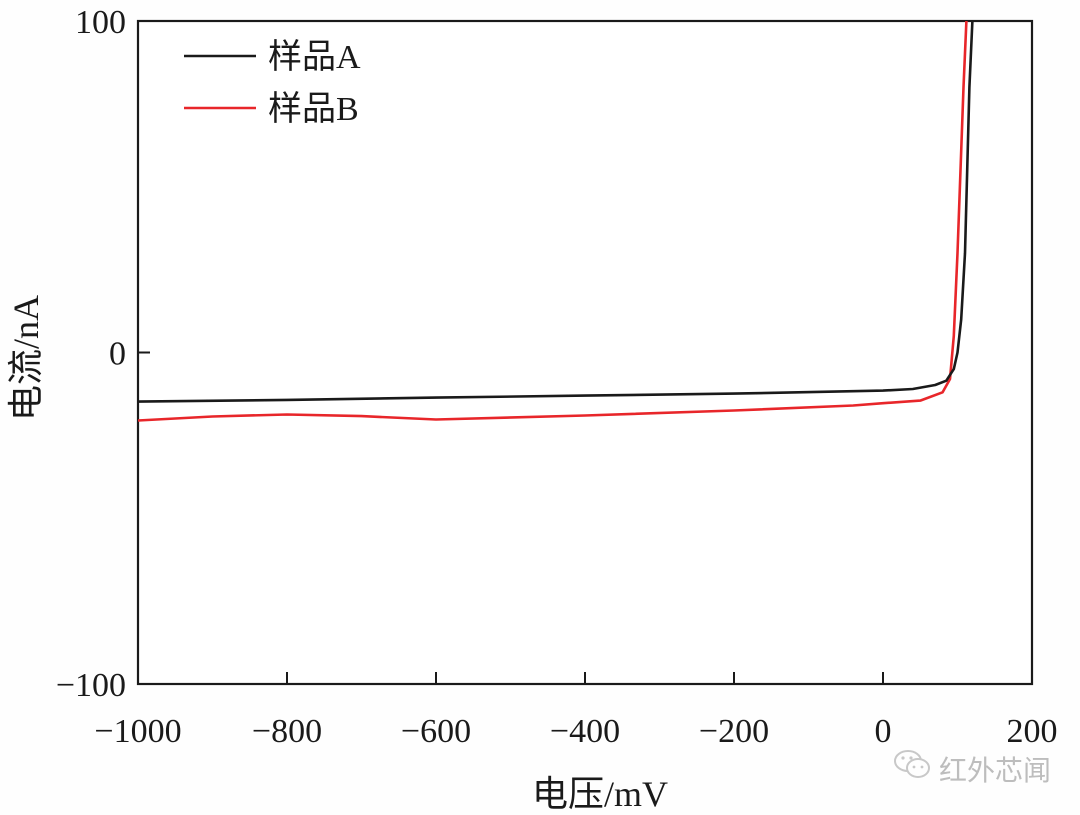  I want to click on y-axis-title: 电流/nA, so click(26, 358).